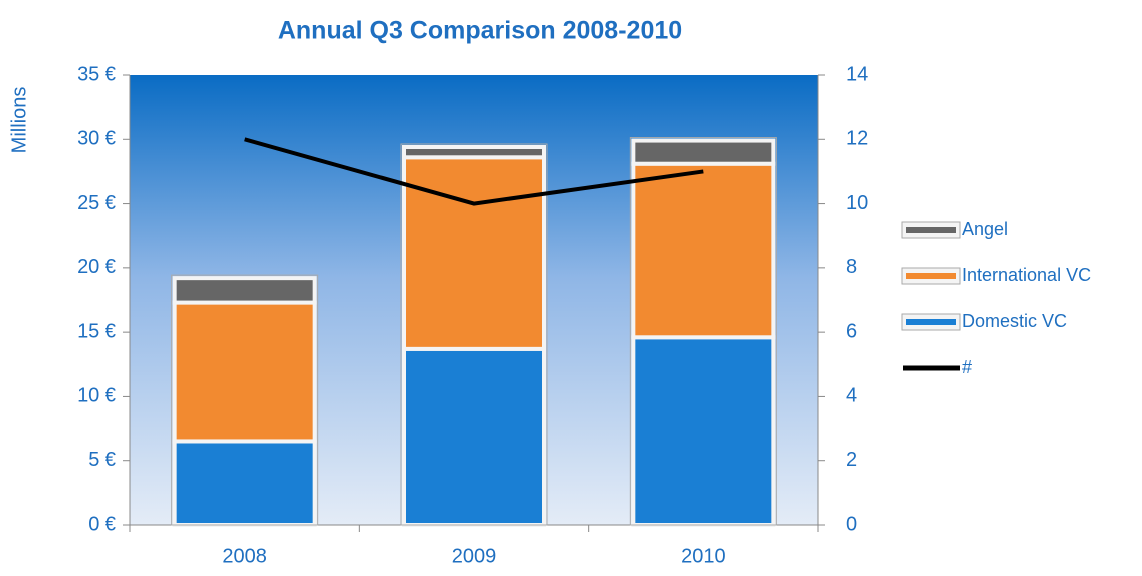 The width and height of the screenshot is (1142, 576). What do you see at coordinates (851, 267) in the screenshot?
I see `y2-tick-label: 8` at bounding box center [851, 267].